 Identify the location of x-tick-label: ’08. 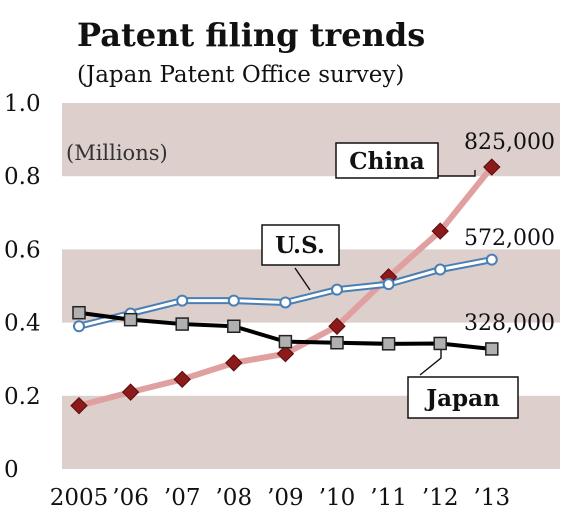
(234, 498).